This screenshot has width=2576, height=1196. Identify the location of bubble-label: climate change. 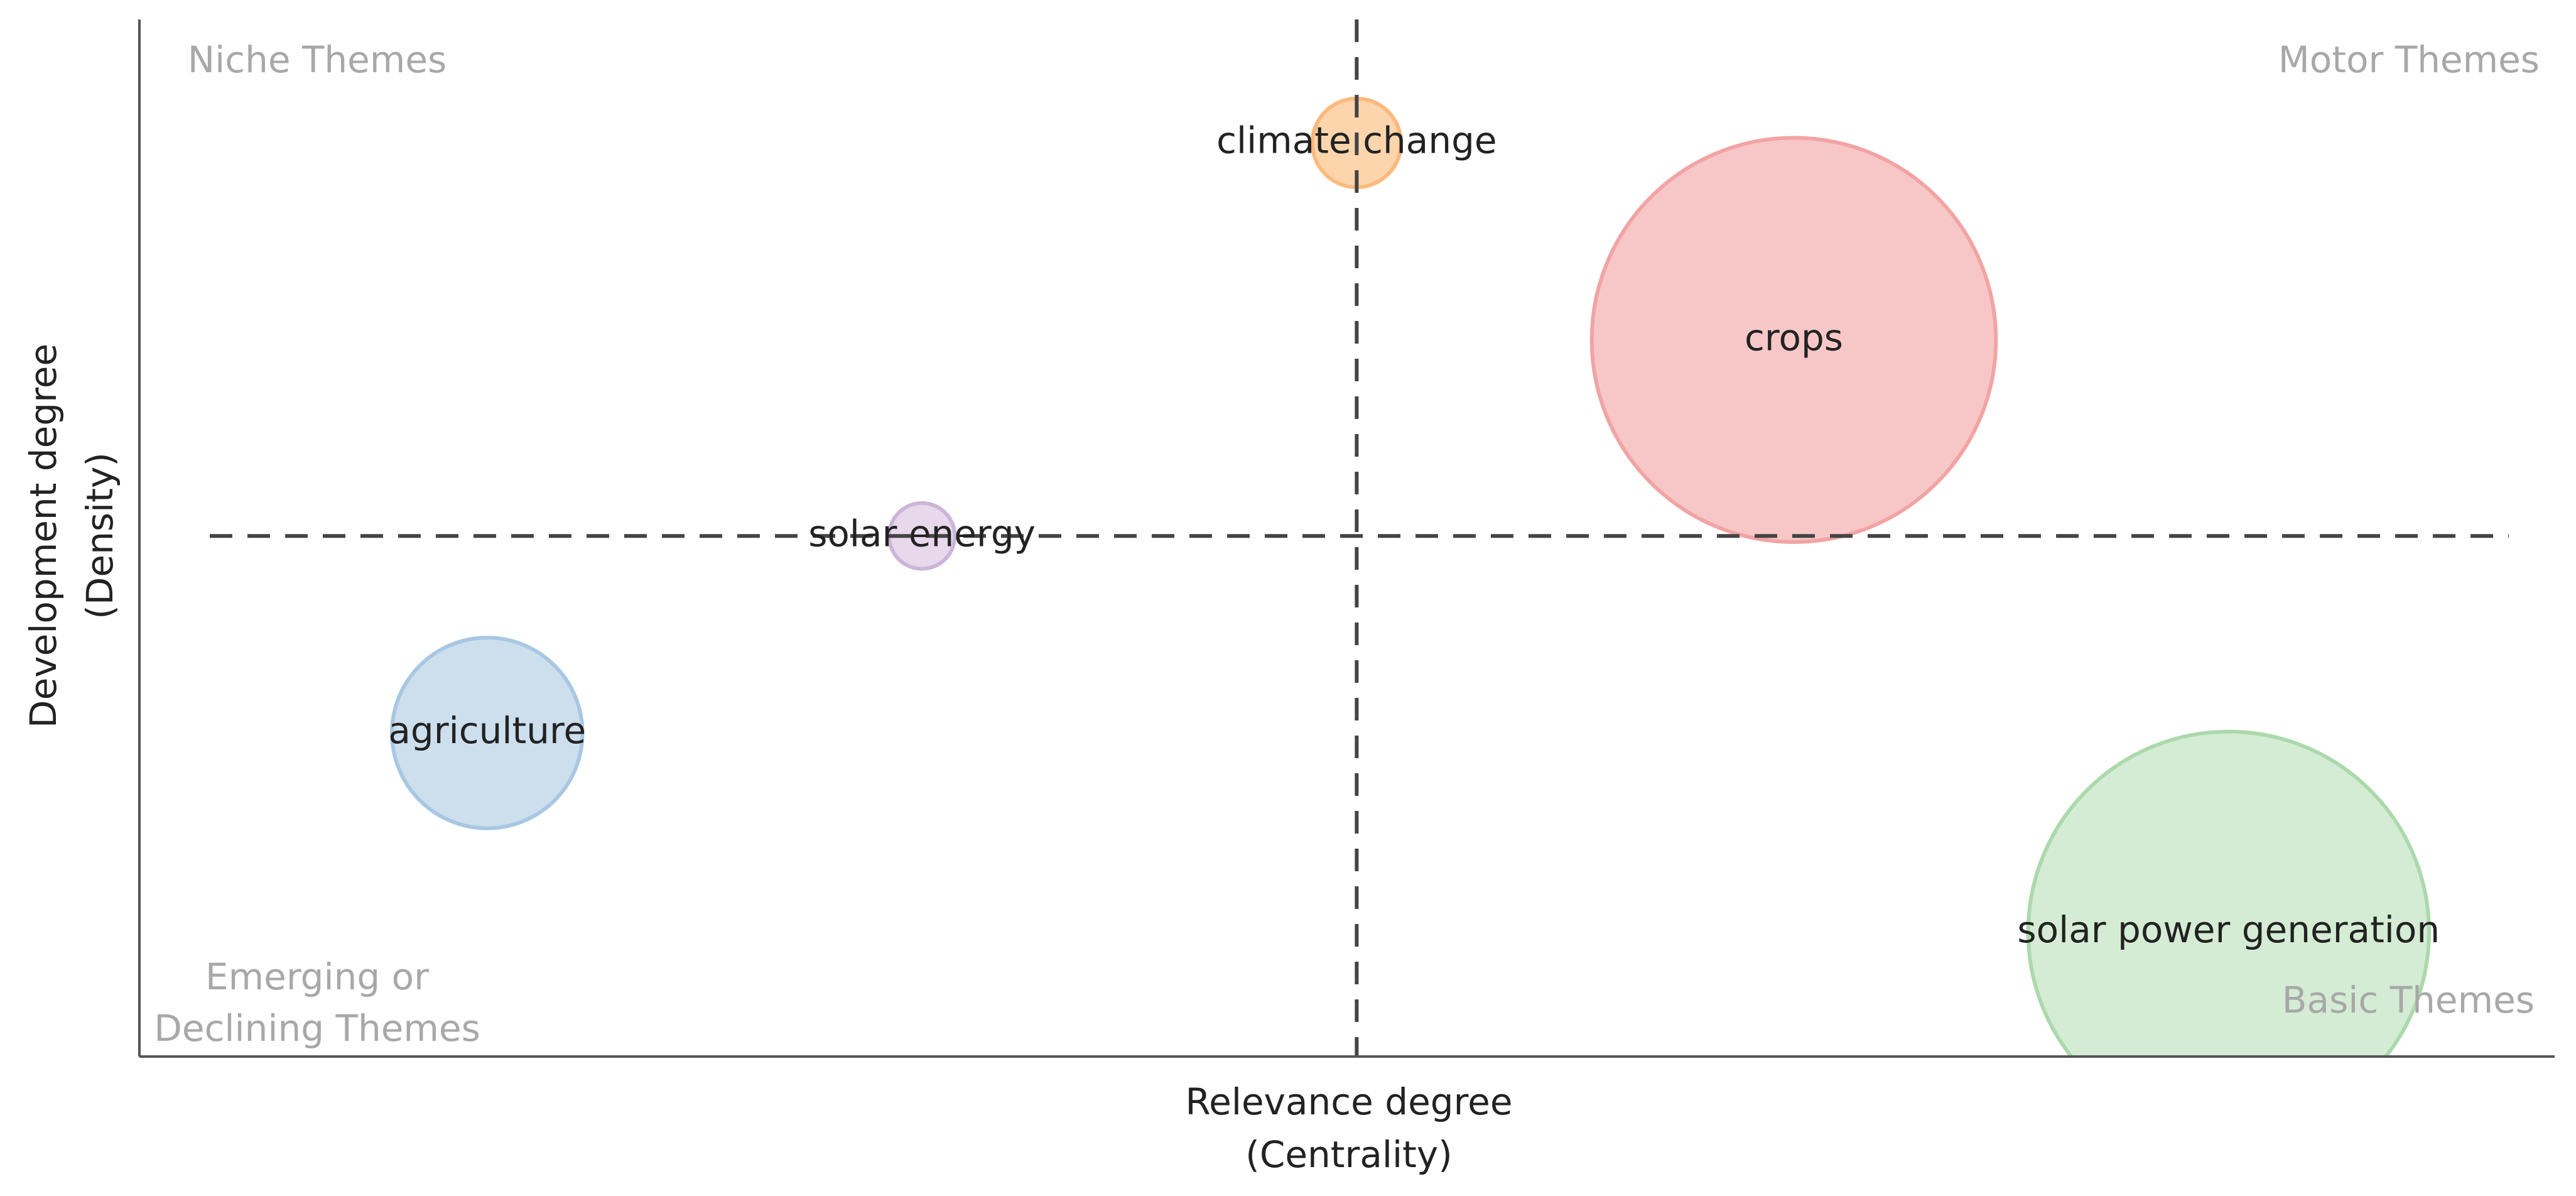
(1356, 140).